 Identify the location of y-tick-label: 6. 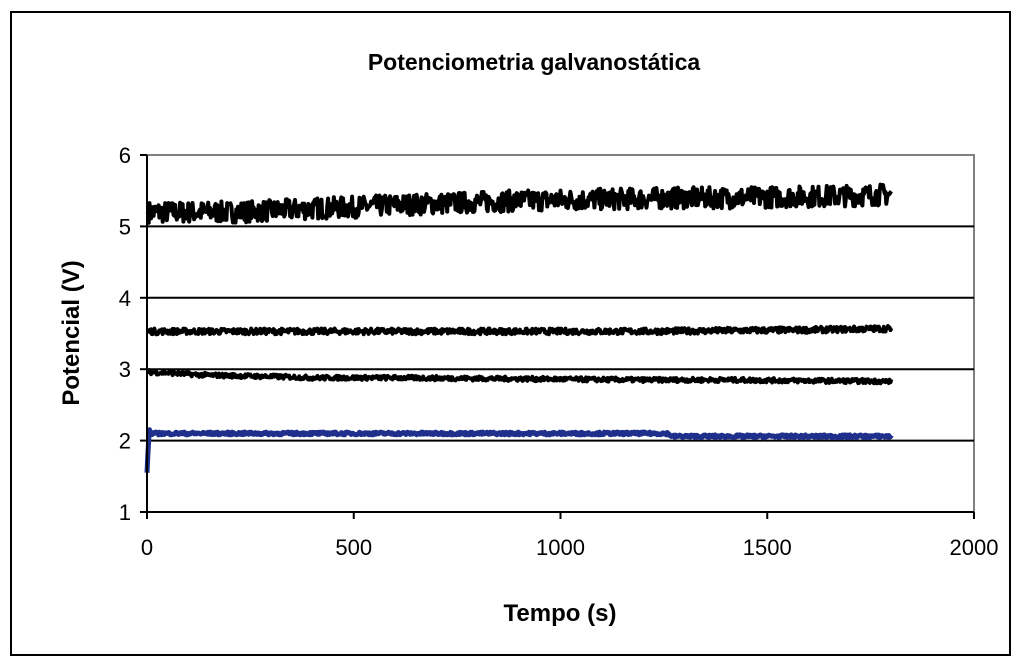
(125, 155).